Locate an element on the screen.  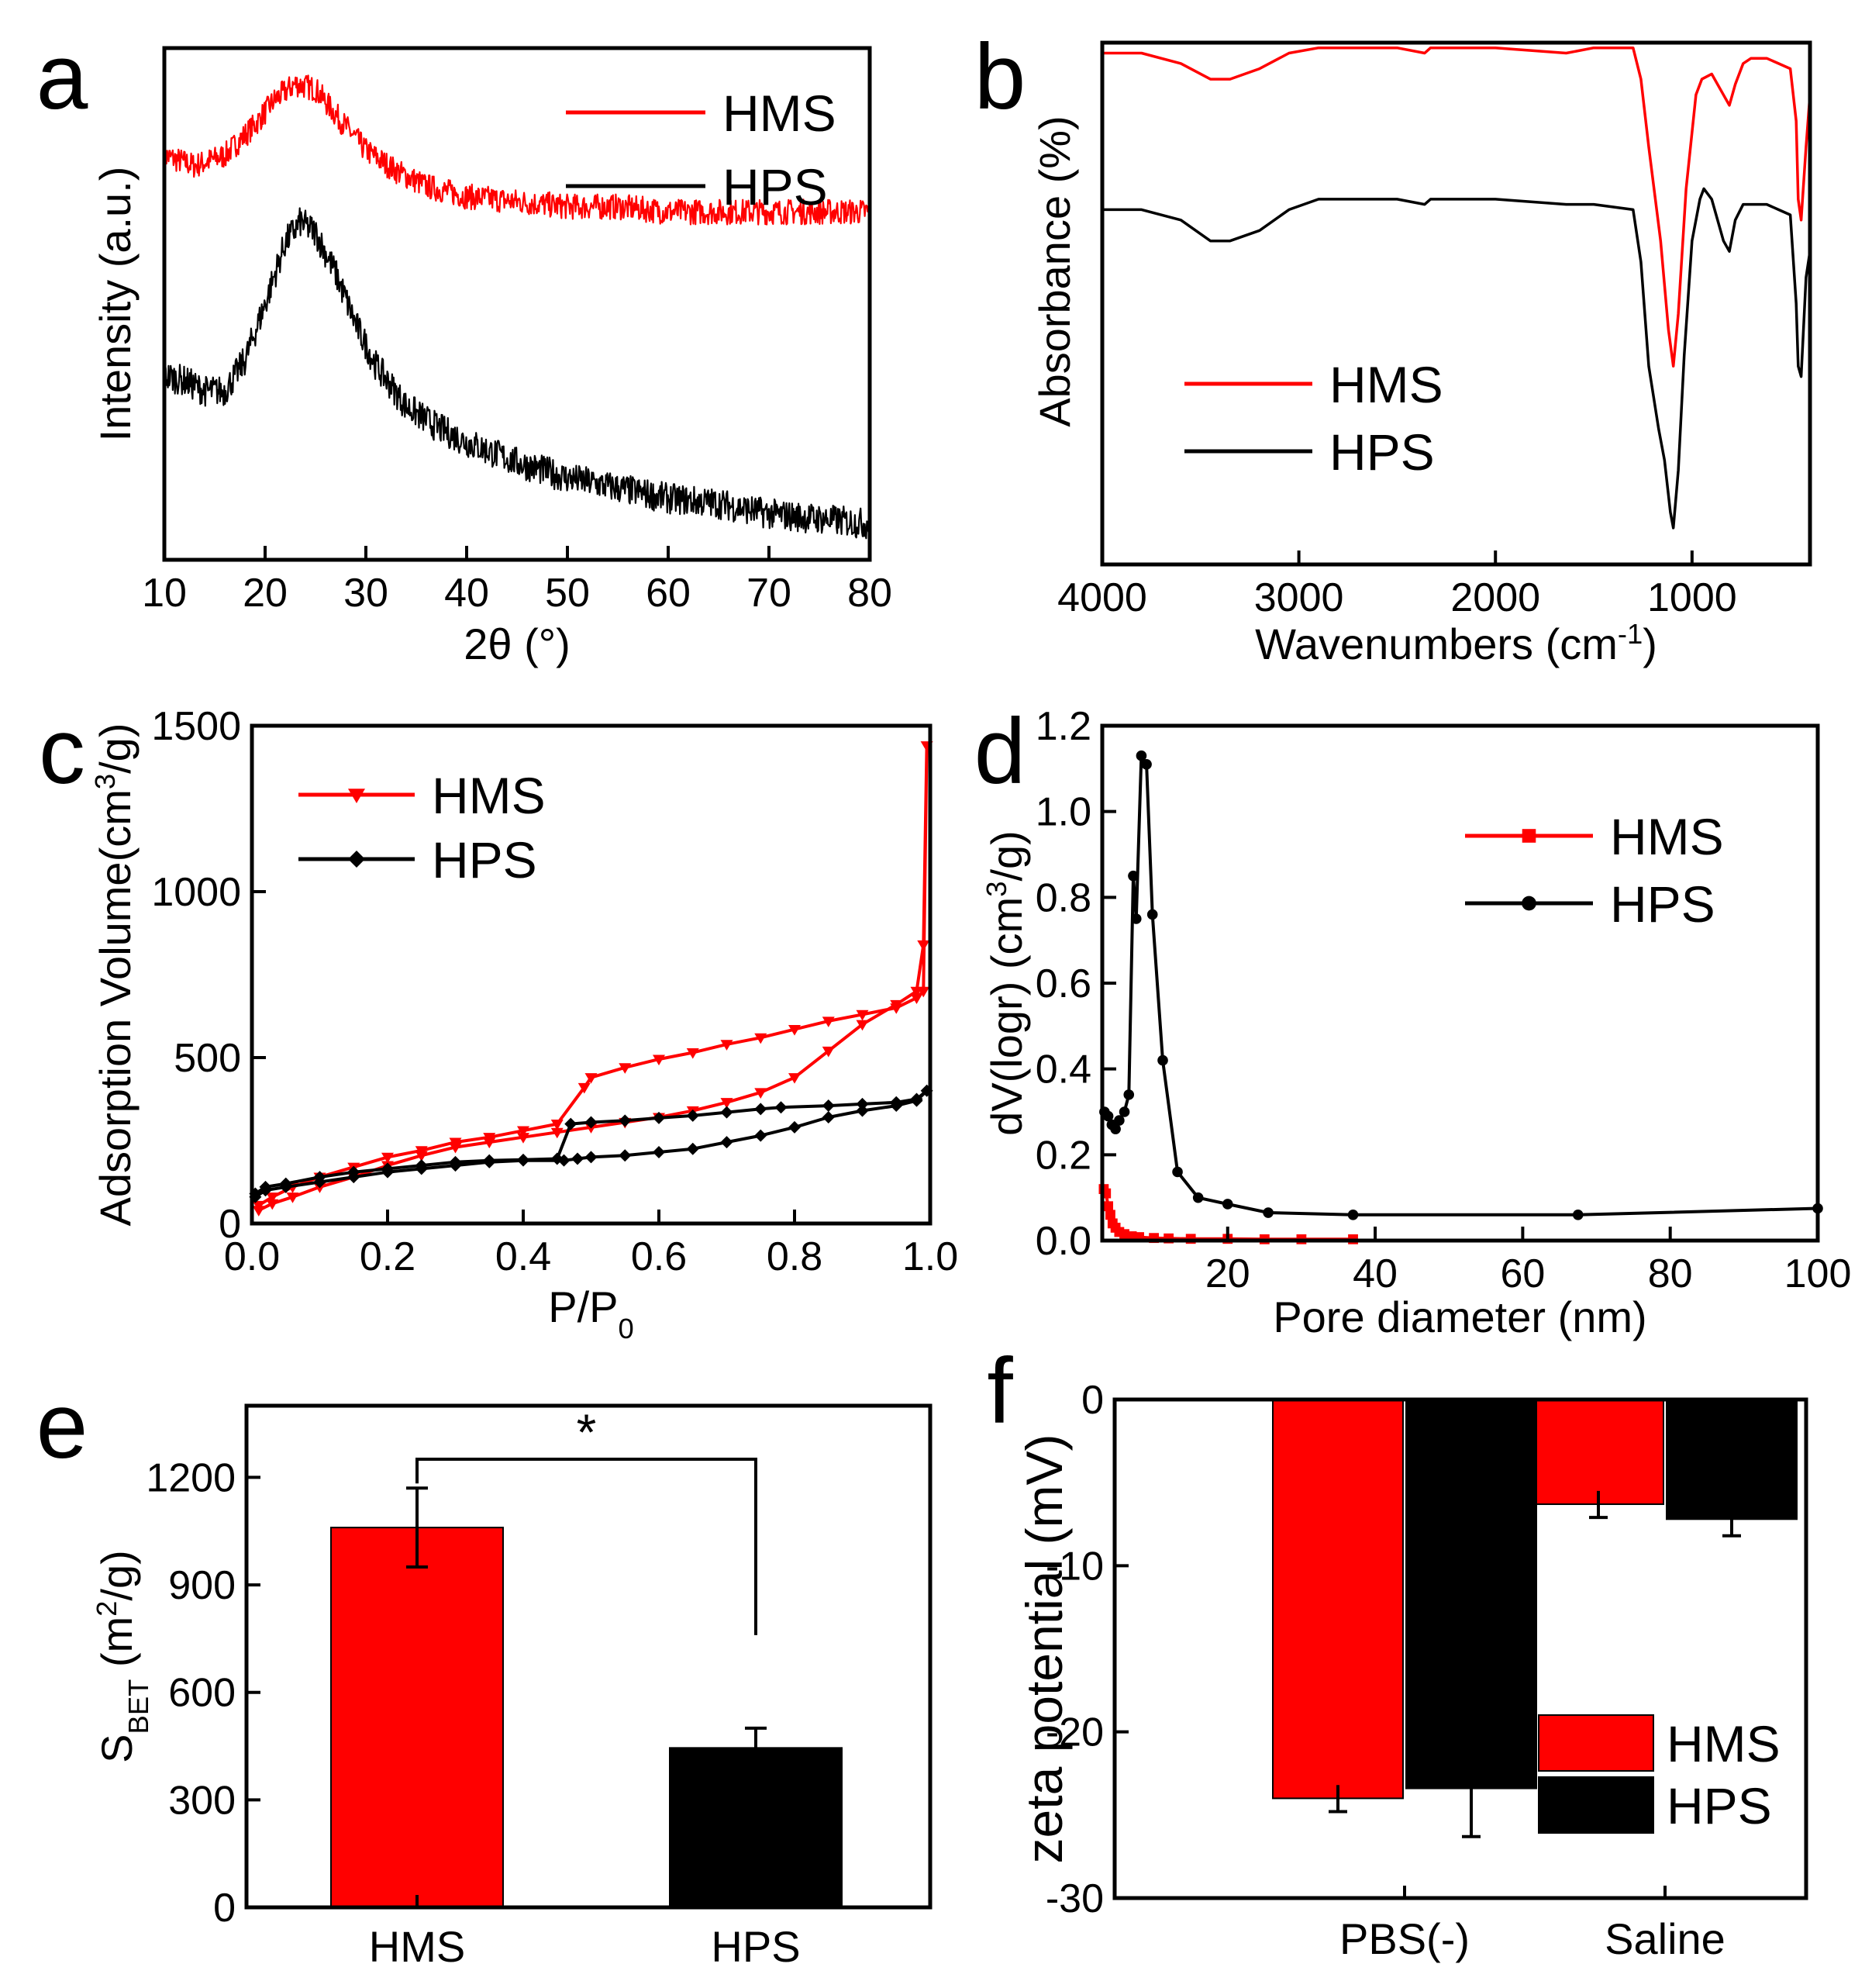
superscript: -1 is located at coordinates (1631, 634).